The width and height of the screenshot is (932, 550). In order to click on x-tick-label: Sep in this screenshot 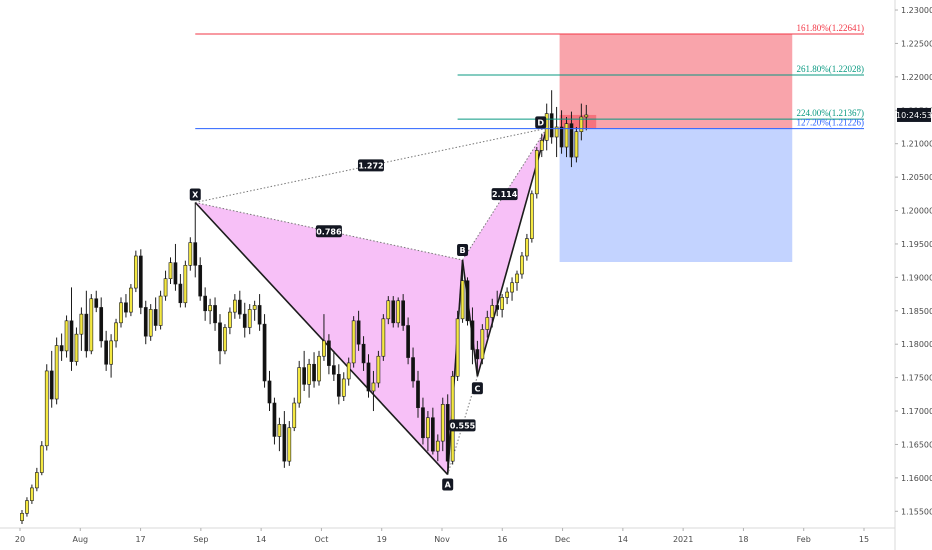, I will do `click(200, 539)`.